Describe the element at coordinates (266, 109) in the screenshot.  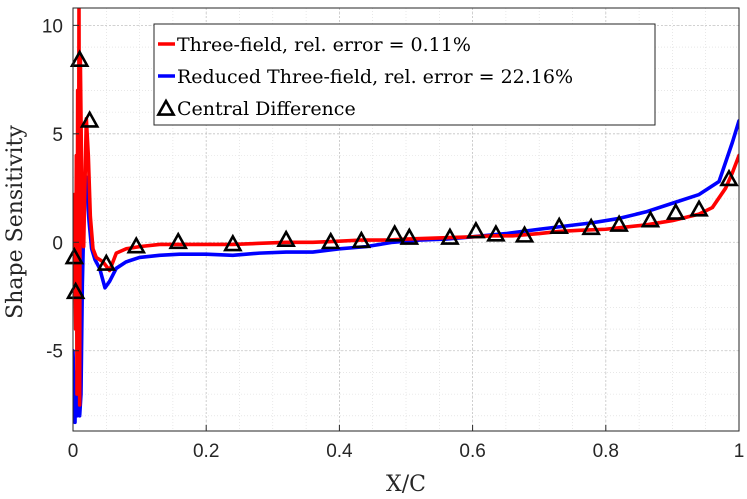
I see `legend-label-2: Central Difference` at that location.